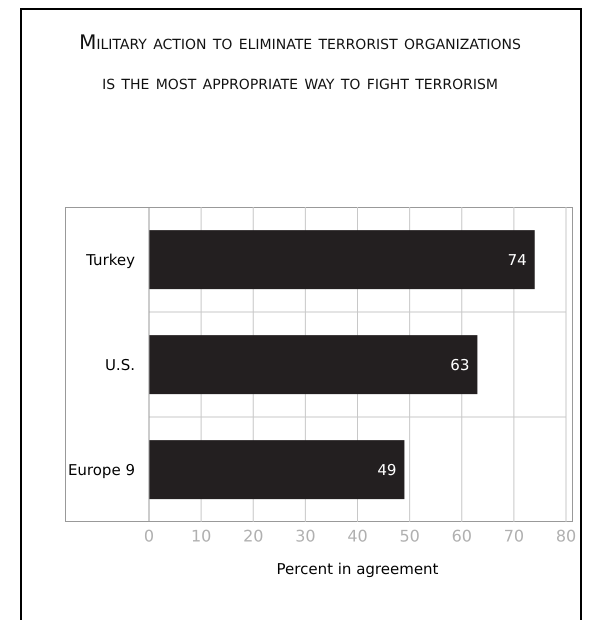  What do you see at coordinates (460, 365) in the screenshot?
I see `data-label: 63` at bounding box center [460, 365].